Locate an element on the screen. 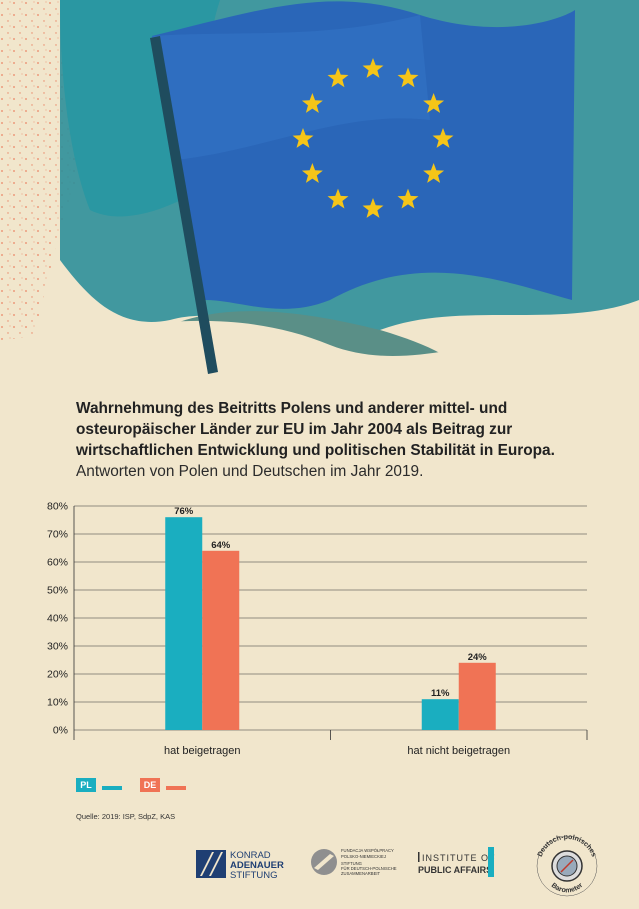 Image resolution: width=639 pixels, height=909 pixels. y-tick-label: 60% is located at coordinates (57, 563).